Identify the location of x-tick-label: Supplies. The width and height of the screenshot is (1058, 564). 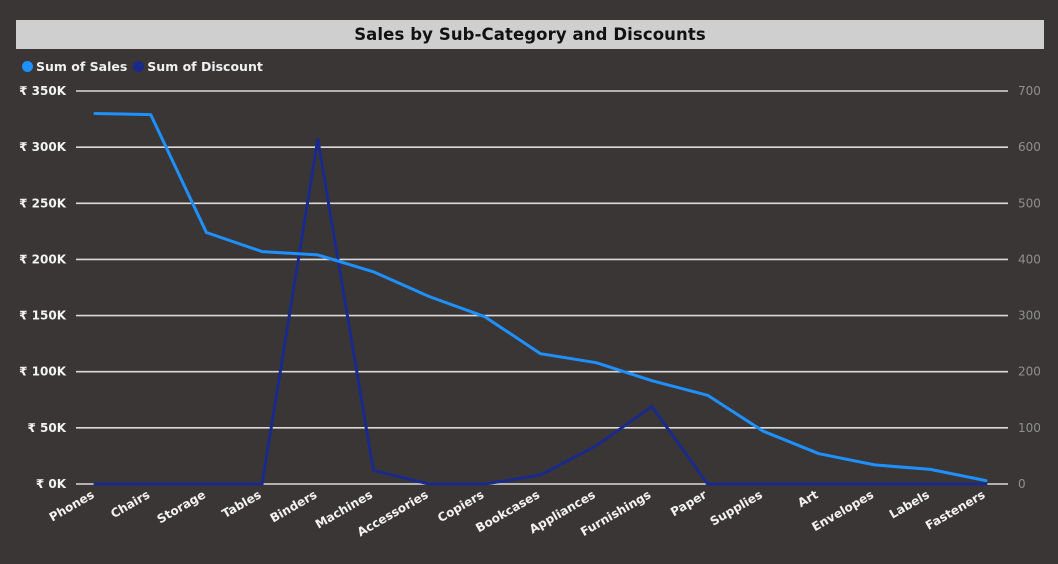
(736, 507).